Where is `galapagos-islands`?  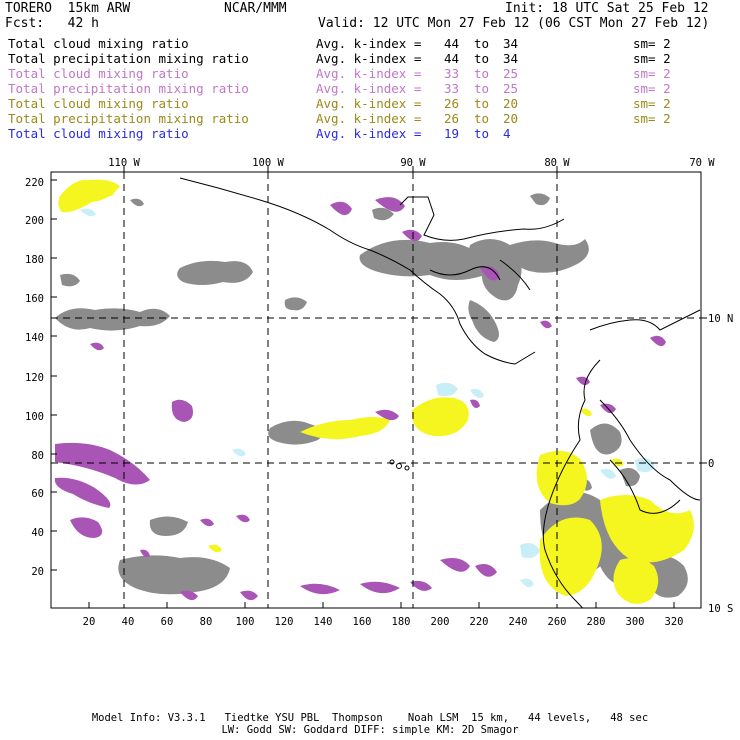 galapagos-islands is located at coordinates (399, 465).